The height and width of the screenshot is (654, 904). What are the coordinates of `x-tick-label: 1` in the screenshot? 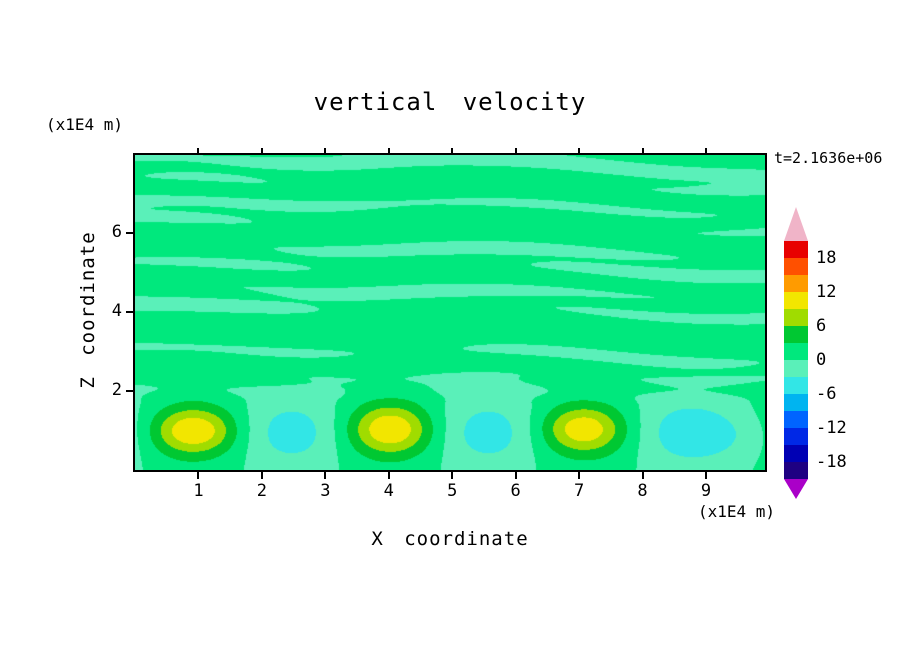 It's located at (198, 491).